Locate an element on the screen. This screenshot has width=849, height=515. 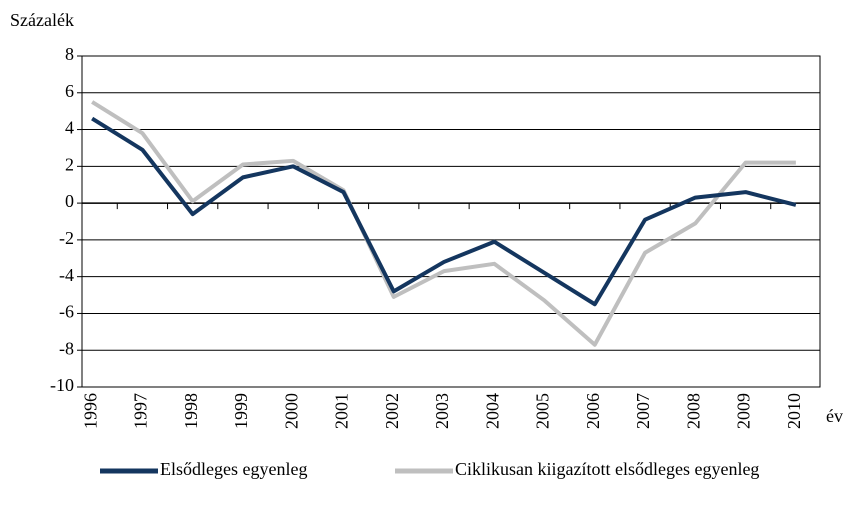
legend-label: Elsődleges egyenleg is located at coordinates (233, 469).